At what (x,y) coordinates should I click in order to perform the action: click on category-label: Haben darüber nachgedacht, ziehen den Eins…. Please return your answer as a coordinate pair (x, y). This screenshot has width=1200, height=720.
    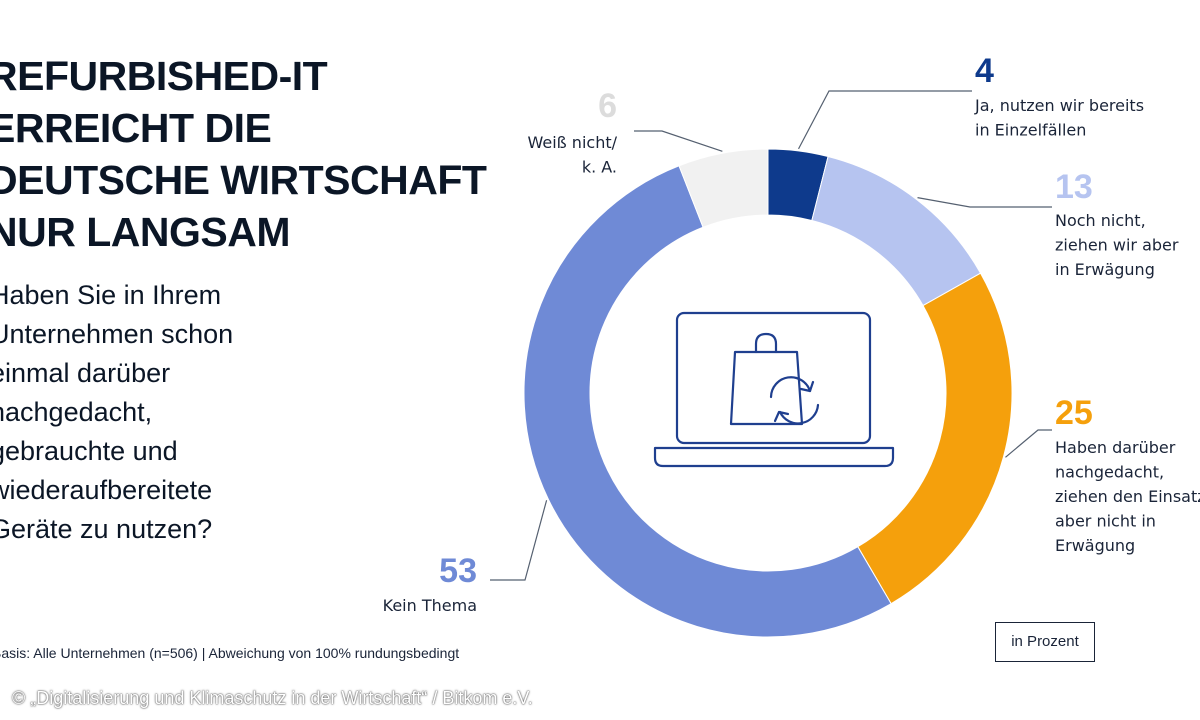
    Looking at the image, I should click on (1127, 496).